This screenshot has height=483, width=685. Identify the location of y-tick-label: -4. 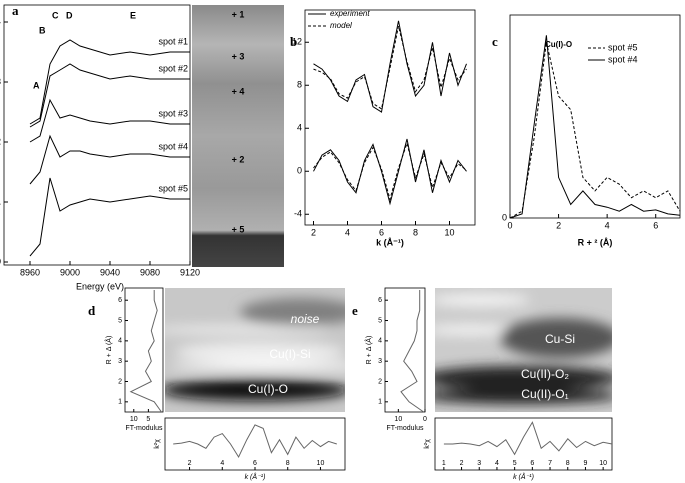
(298, 214).